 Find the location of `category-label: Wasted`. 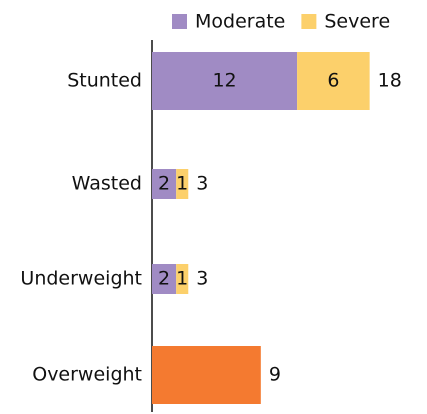

category-label: Wasted is located at coordinates (107, 184).